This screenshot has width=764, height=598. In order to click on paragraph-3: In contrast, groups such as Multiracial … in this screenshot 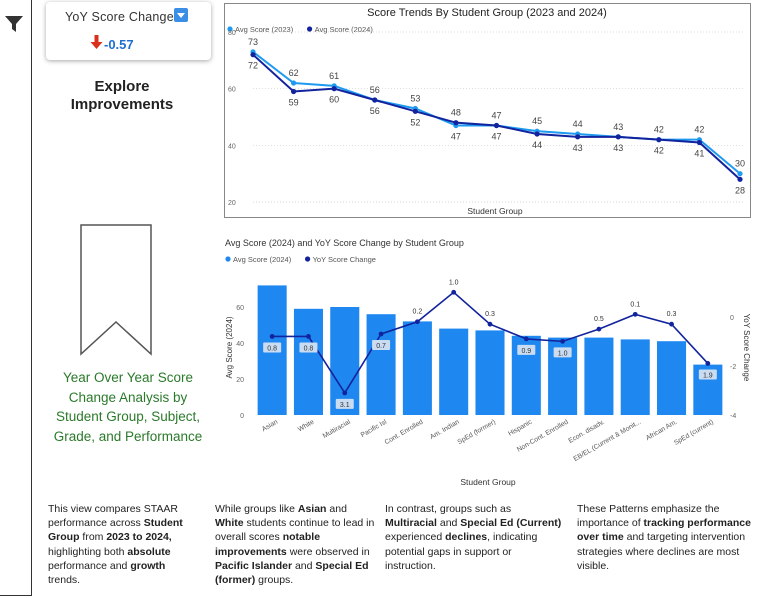, I will do `click(473, 537)`.